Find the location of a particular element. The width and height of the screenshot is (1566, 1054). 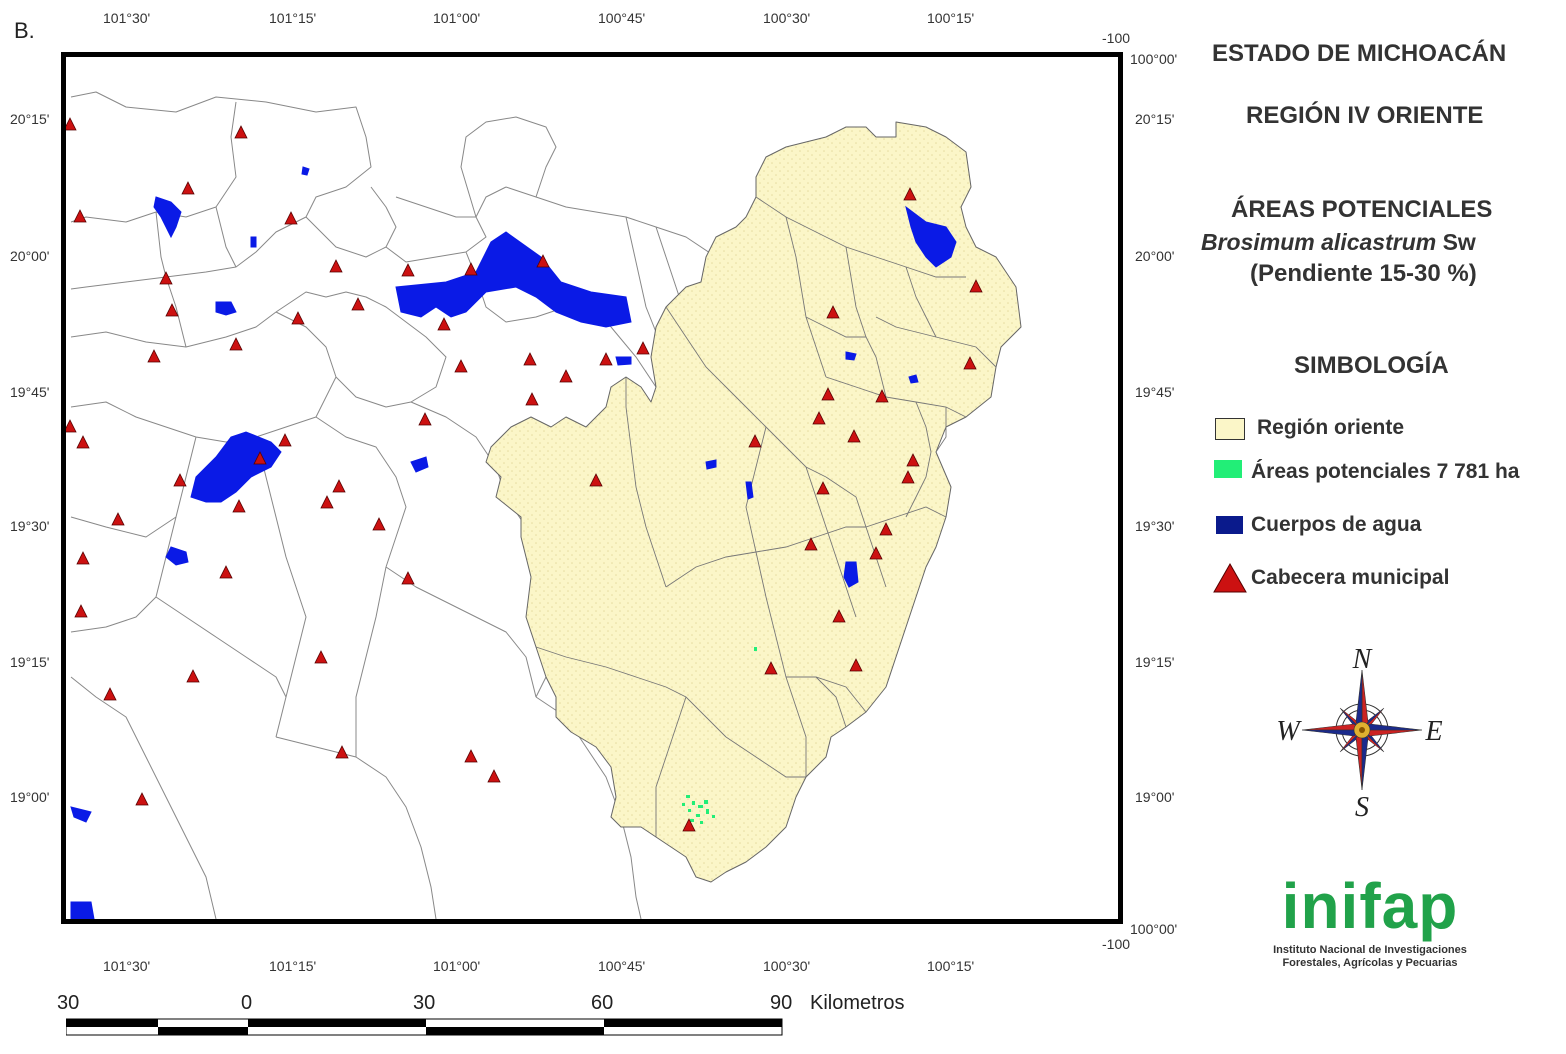

scale-unit: Kilometros is located at coordinates (857, 1003).